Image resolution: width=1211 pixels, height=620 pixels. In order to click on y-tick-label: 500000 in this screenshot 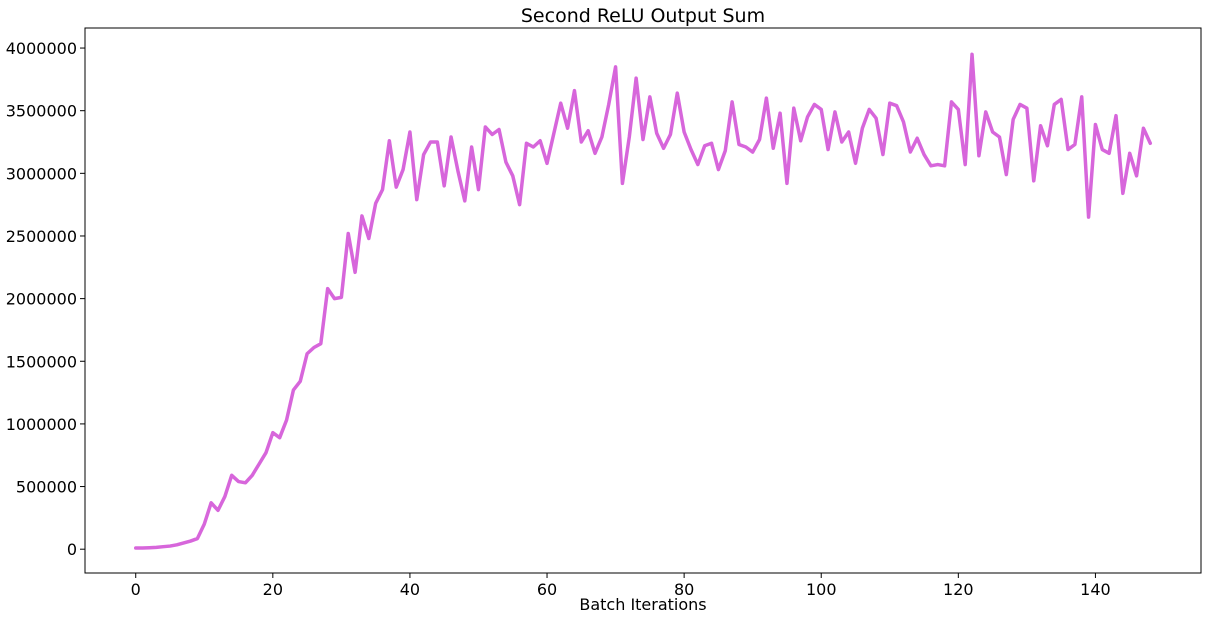, I will do `click(46, 487)`.